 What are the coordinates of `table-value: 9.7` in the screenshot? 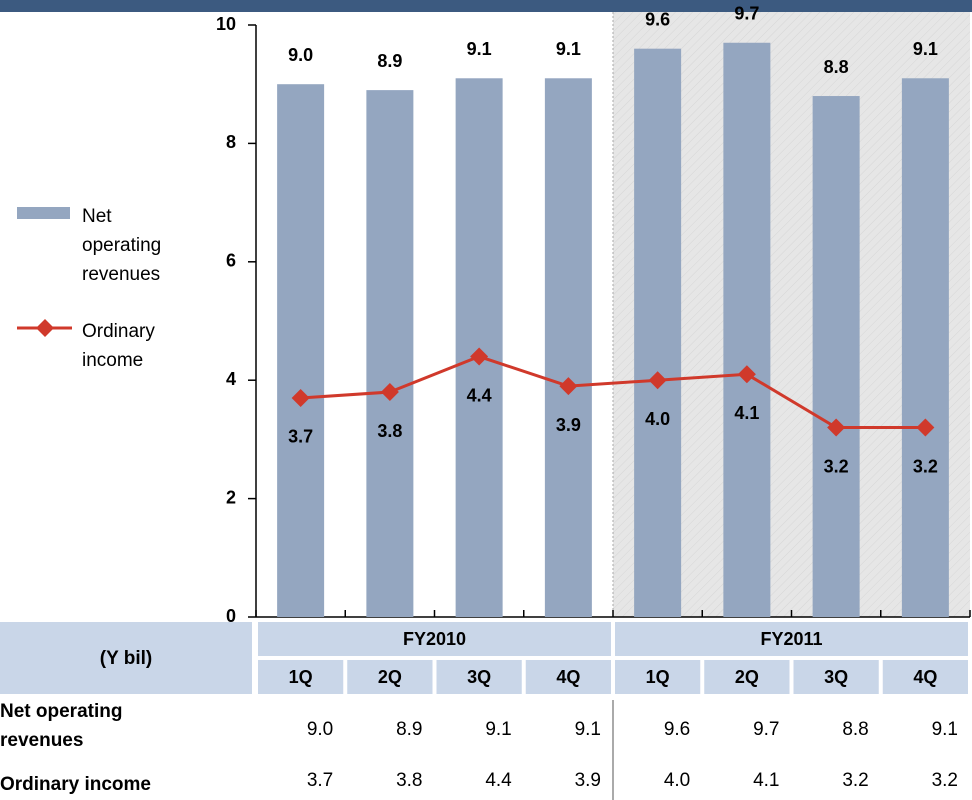 It's located at (766, 729).